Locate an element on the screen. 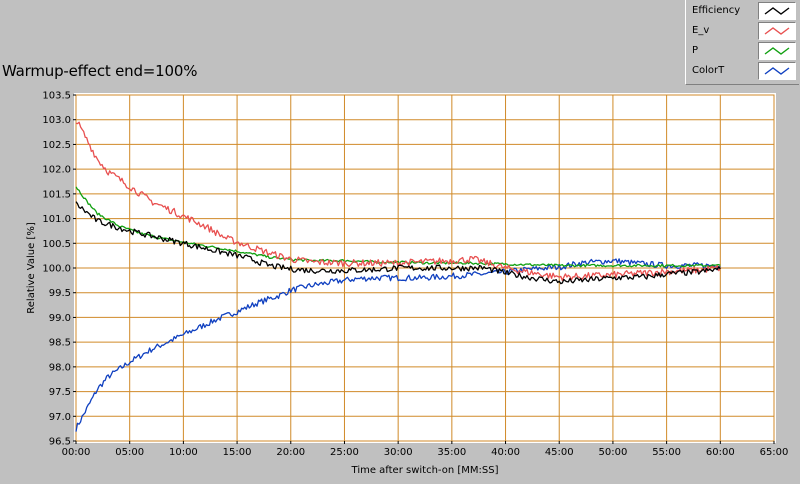  x-tick-label: 45:00 is located at coordinates (559, 452).